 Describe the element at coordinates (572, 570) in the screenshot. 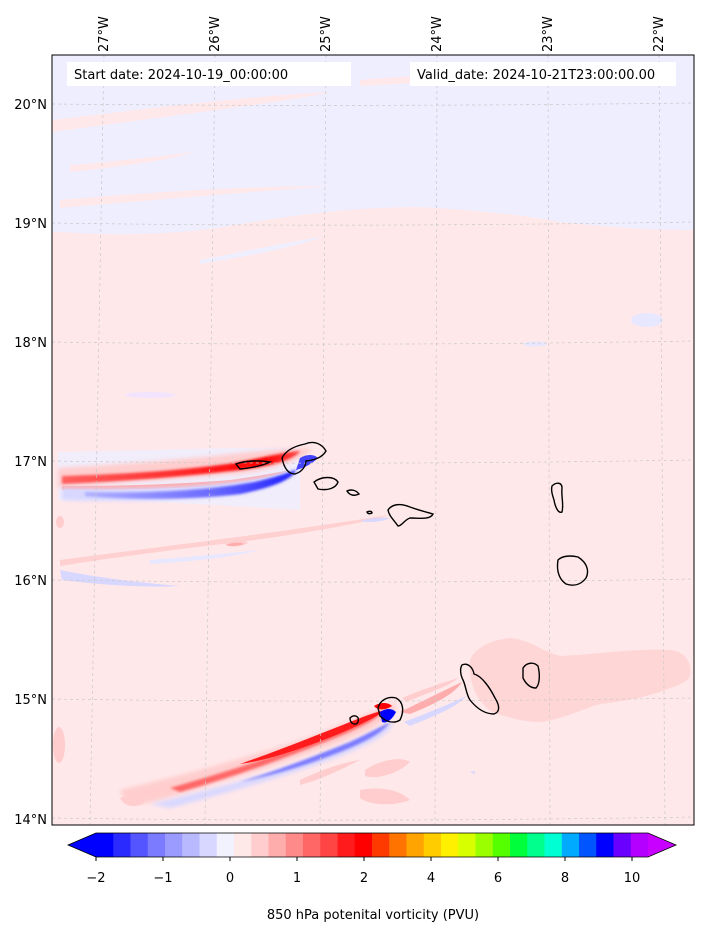

I see `island-boa-vista` at that location.